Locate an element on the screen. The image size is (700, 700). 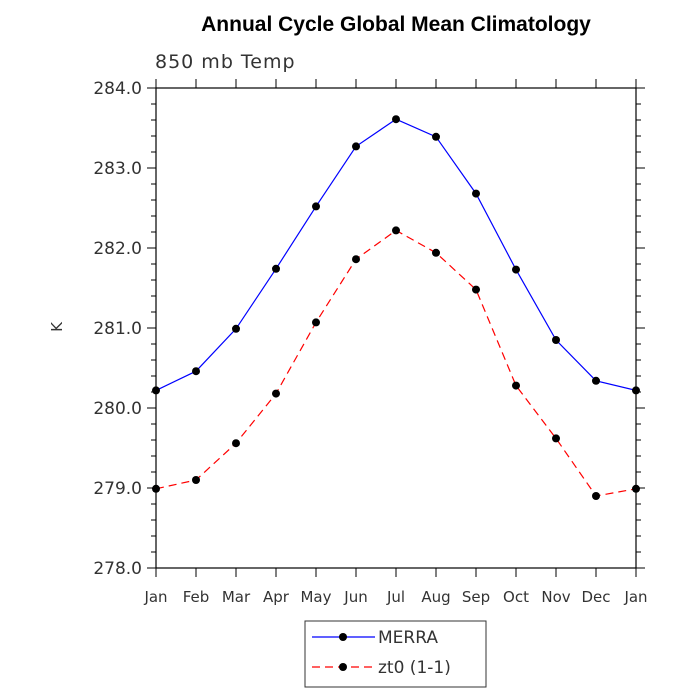
x-tick-label: Apr is located at coordinates (276, 597).